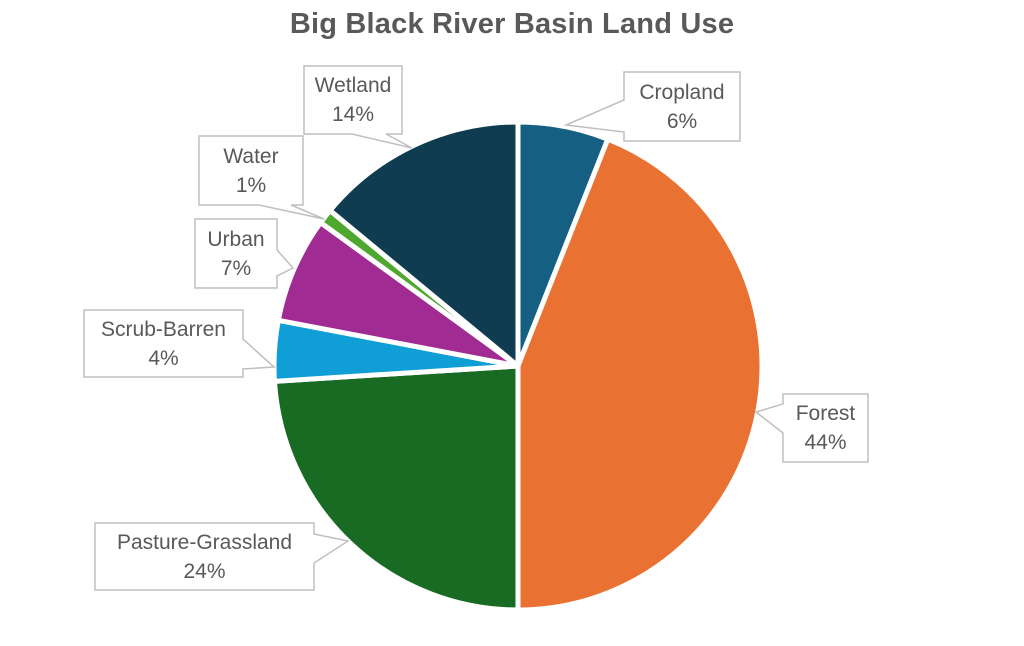  Describe the element at coordinates (512, 24) in the screenshot. I see `chart-title: Big Black River Basin Land Use` at that location.